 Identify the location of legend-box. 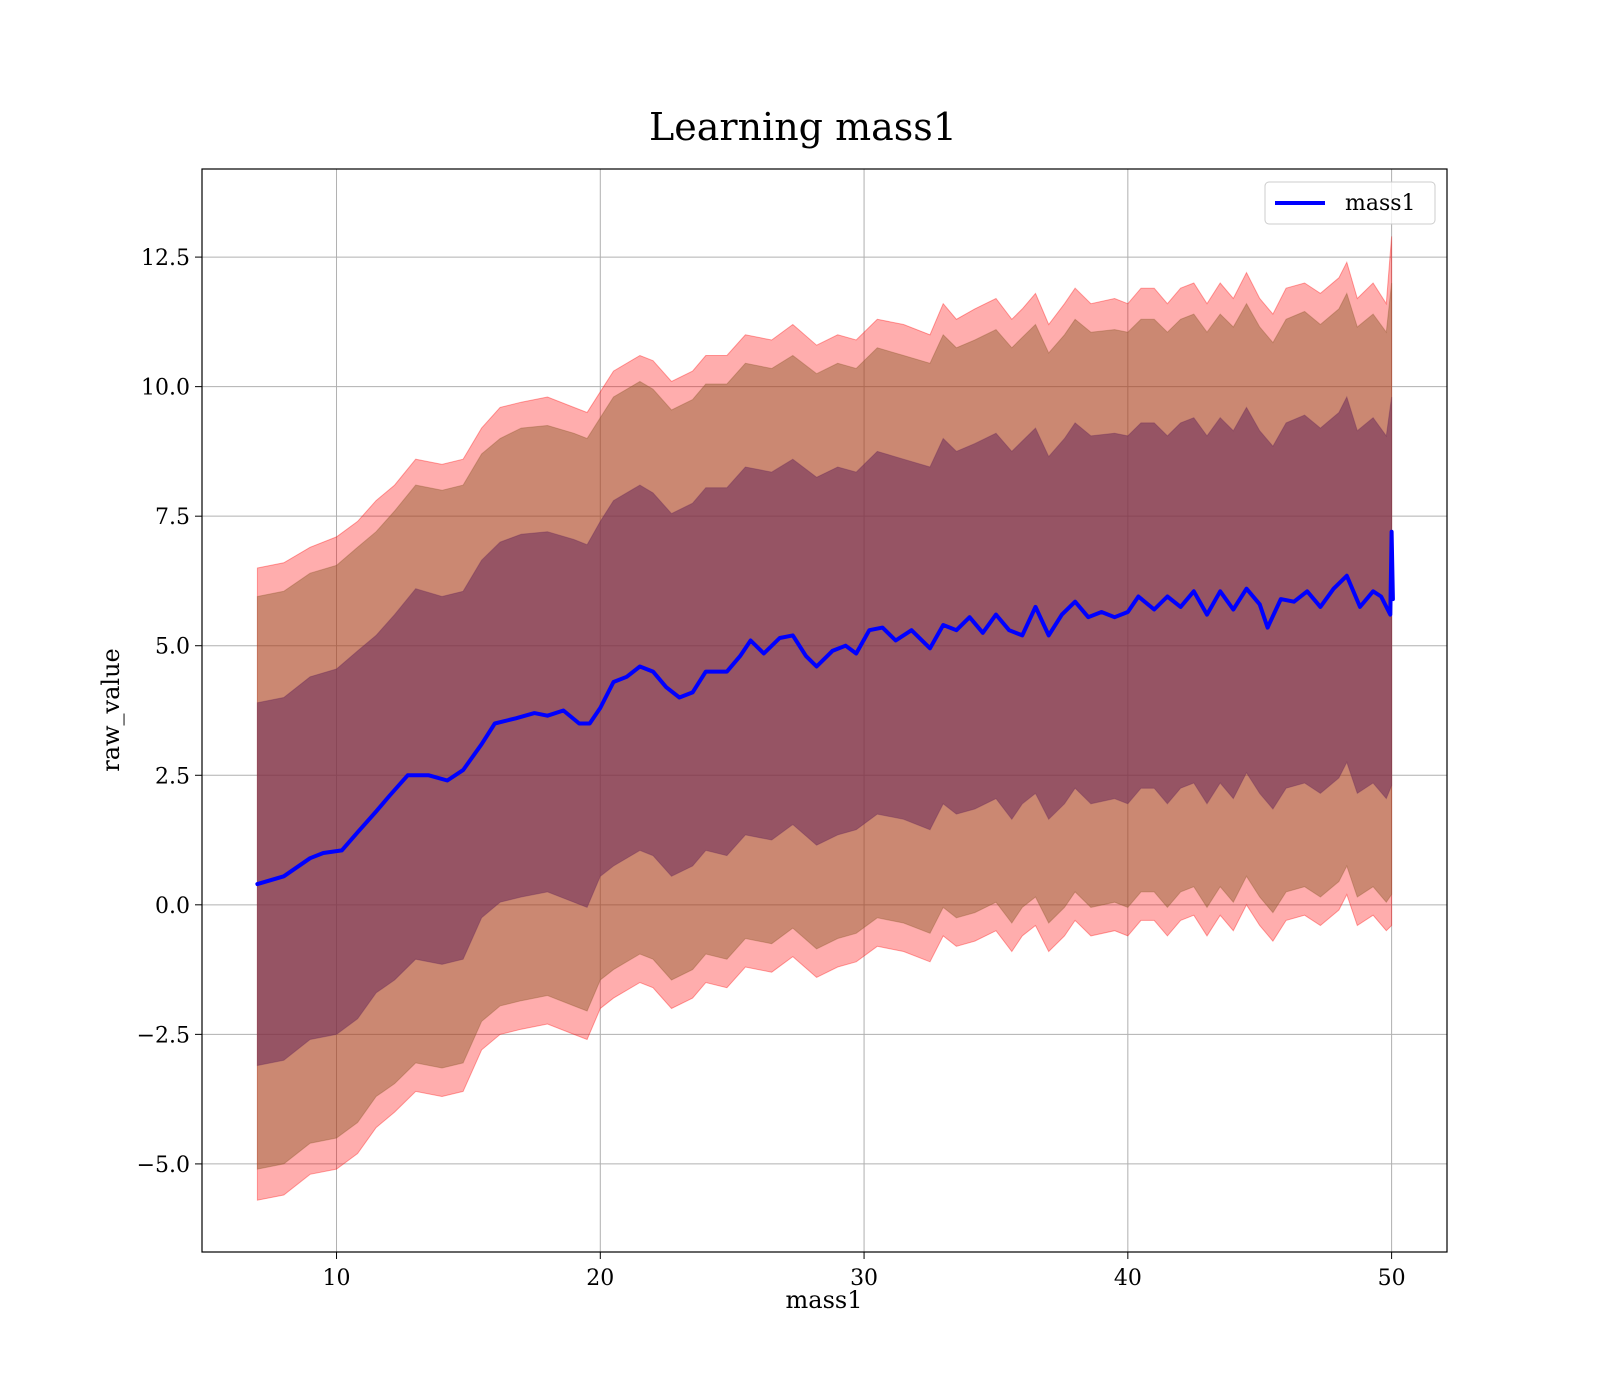
(1350, 203).